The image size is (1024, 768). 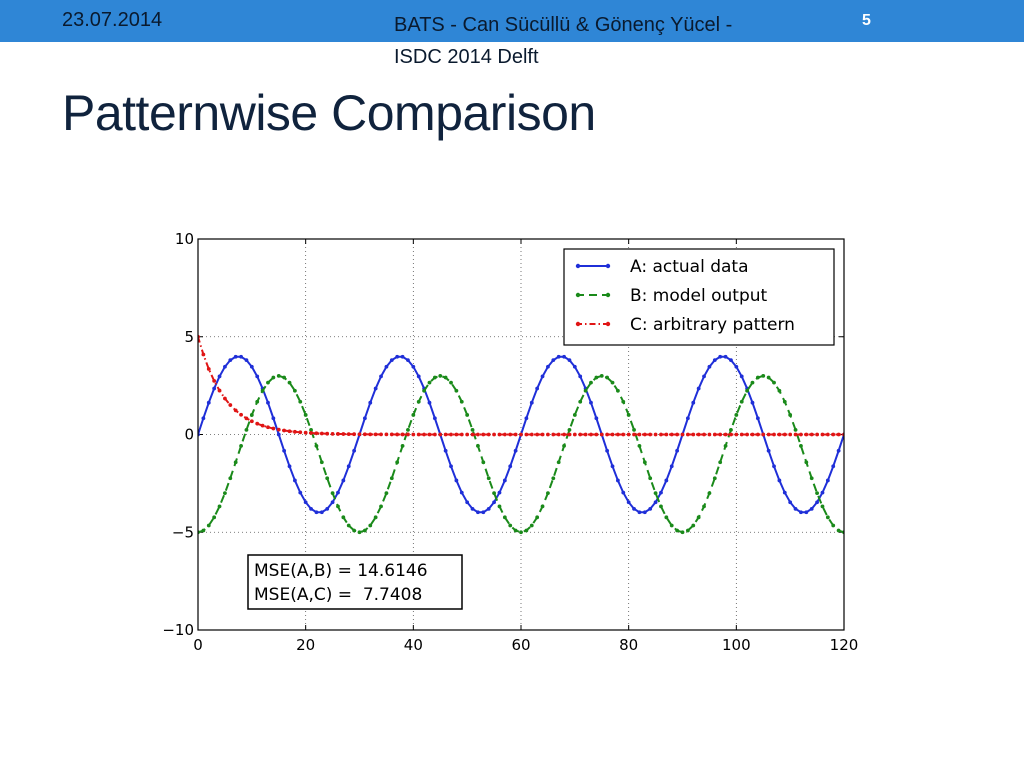 I want to click on header-date: 23.07.2014, so click(x=112, y=20).